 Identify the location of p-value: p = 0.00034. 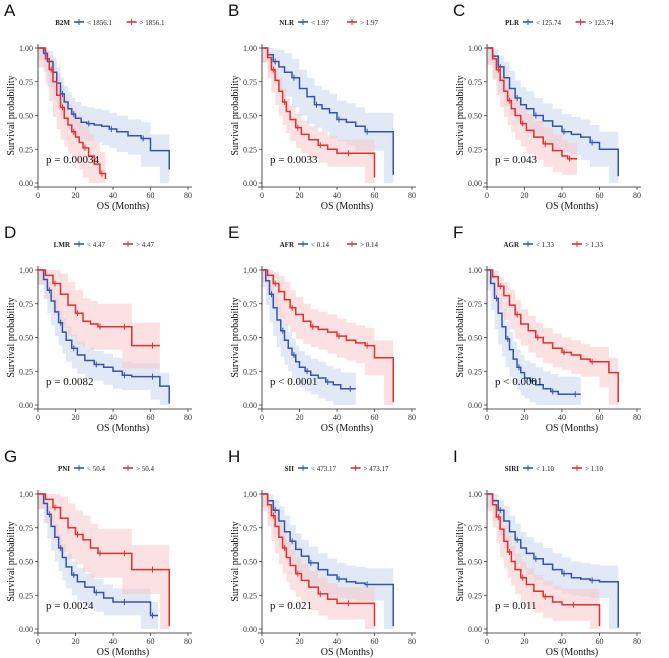
(72, 160).